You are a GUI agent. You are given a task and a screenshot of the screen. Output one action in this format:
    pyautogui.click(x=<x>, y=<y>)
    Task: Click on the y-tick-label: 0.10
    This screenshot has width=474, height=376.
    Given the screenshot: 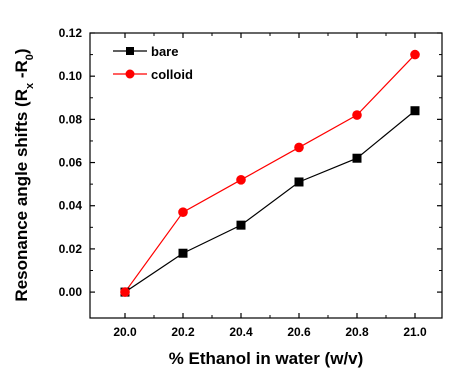 What is the action you would take?
    pyautogui.click(x=71, y=76)
    